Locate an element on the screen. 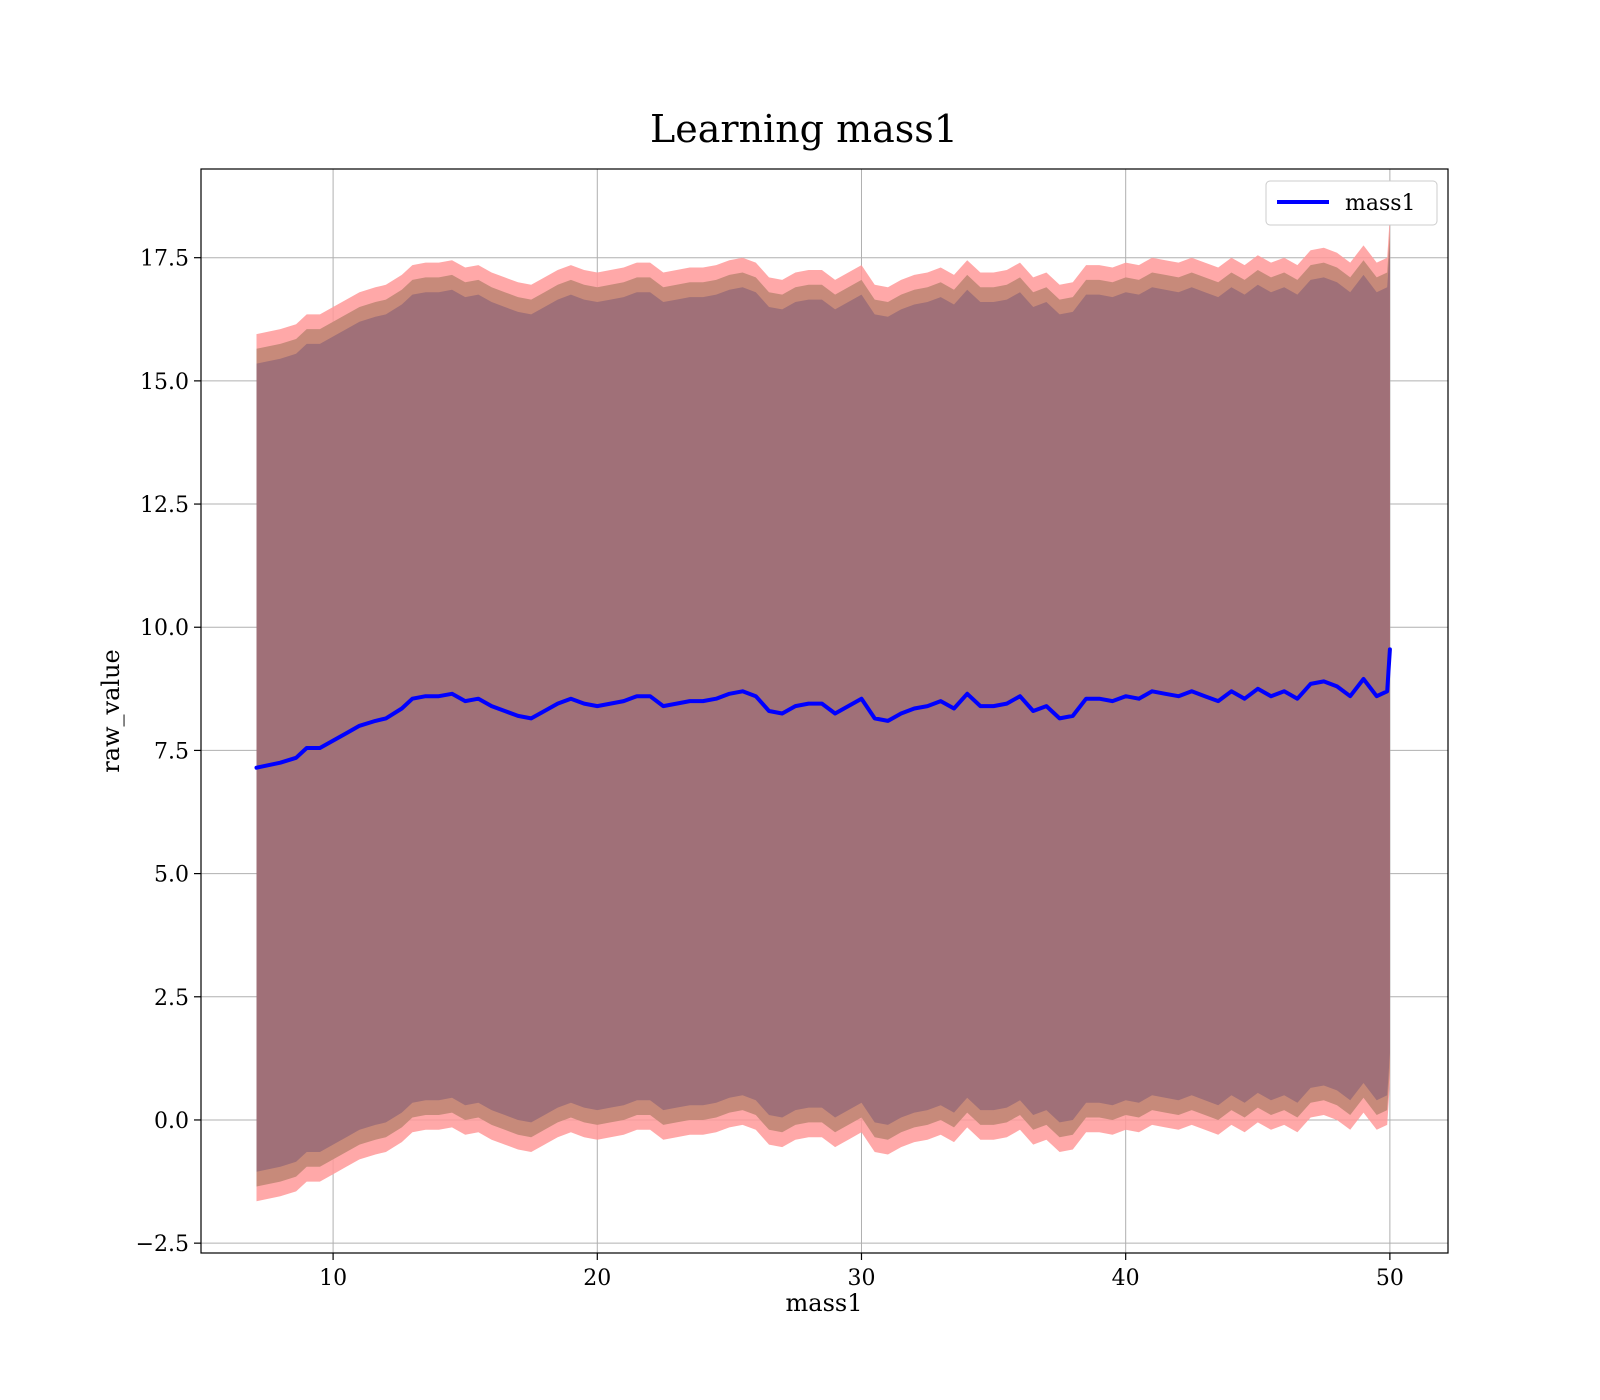 Image resolution: width=1600 pixels, height=1400 pixels. y-tick-label-2: 2.5 is located at coordinates (171, 998).